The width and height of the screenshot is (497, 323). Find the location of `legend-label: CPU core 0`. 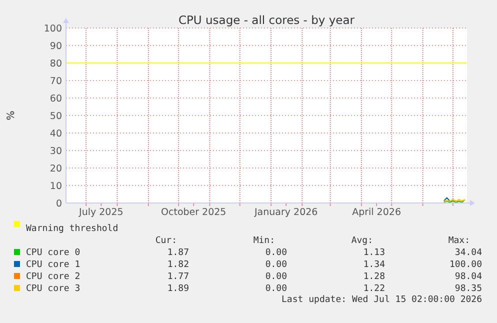

legend-label: CPU core 0 is located at coordinates (53, 253).